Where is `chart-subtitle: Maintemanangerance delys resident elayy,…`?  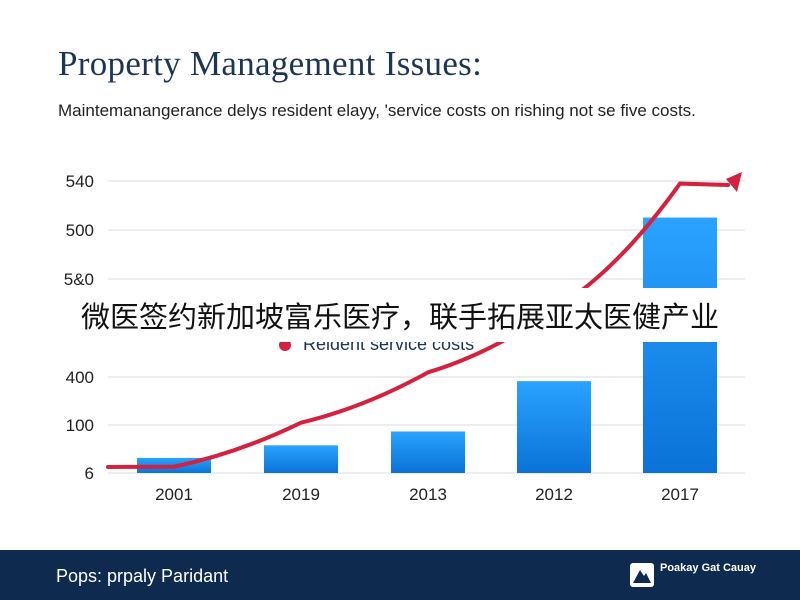
chart-subtitle: Maintemanangerance delys resident elayy,… is located at coordinates (377, 110).